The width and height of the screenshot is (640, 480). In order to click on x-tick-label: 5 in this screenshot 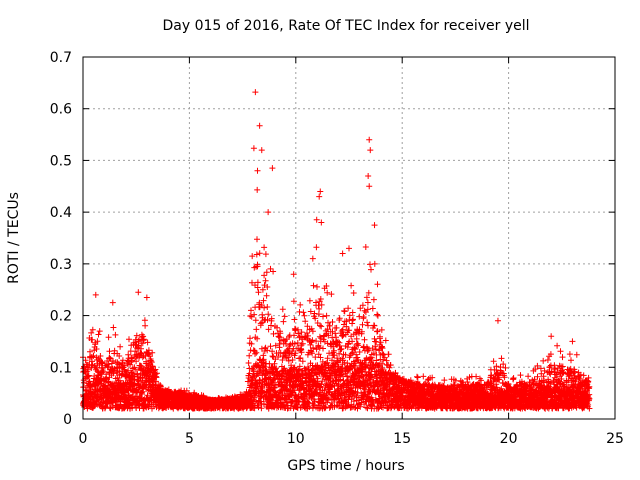, I will do `click(189, 439)`.